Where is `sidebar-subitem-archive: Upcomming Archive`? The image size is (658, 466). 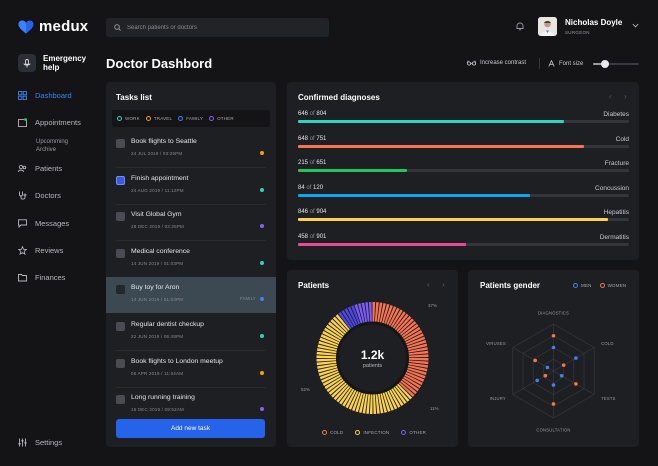 sidebar-subitem-archive: Upcomming Archive is located at coordinates (52, 146).